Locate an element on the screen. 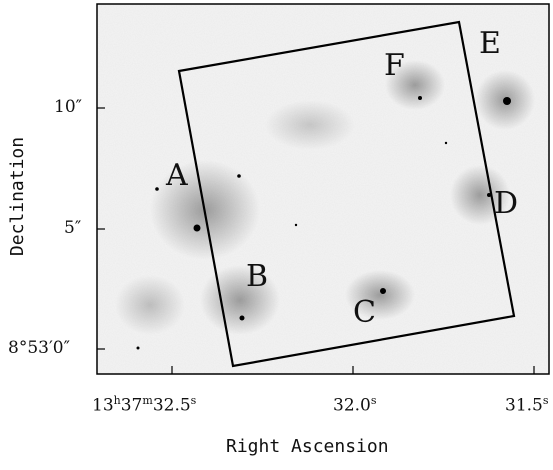 The height and width of the screenshot is (470, 553). region-label-c: C is located at coordinates (364, 312).